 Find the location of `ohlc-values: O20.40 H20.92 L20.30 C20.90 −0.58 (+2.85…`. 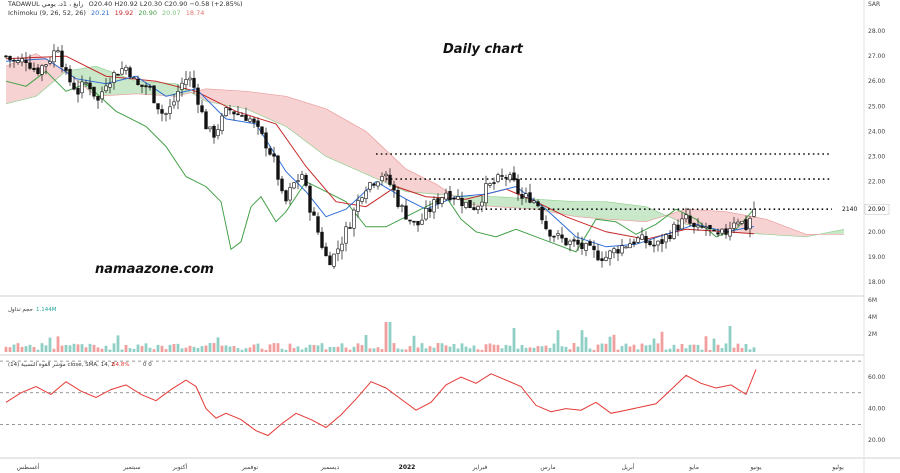

ohlc-values: O20.40 H20.92 L20.30 C20.90 −0.58 (+2.85… is located at coordinates (165, 4).